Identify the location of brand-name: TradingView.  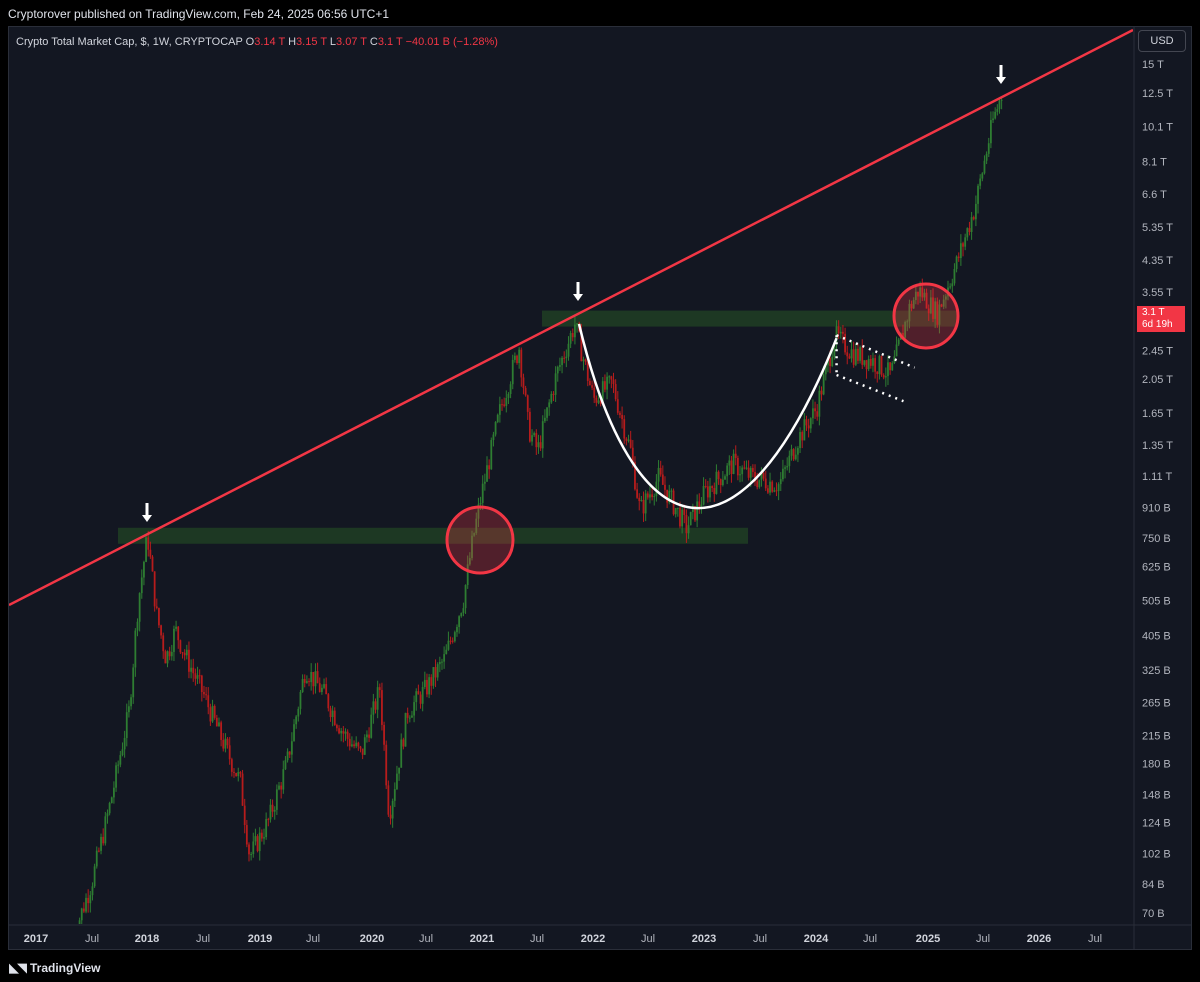
(65, 968).